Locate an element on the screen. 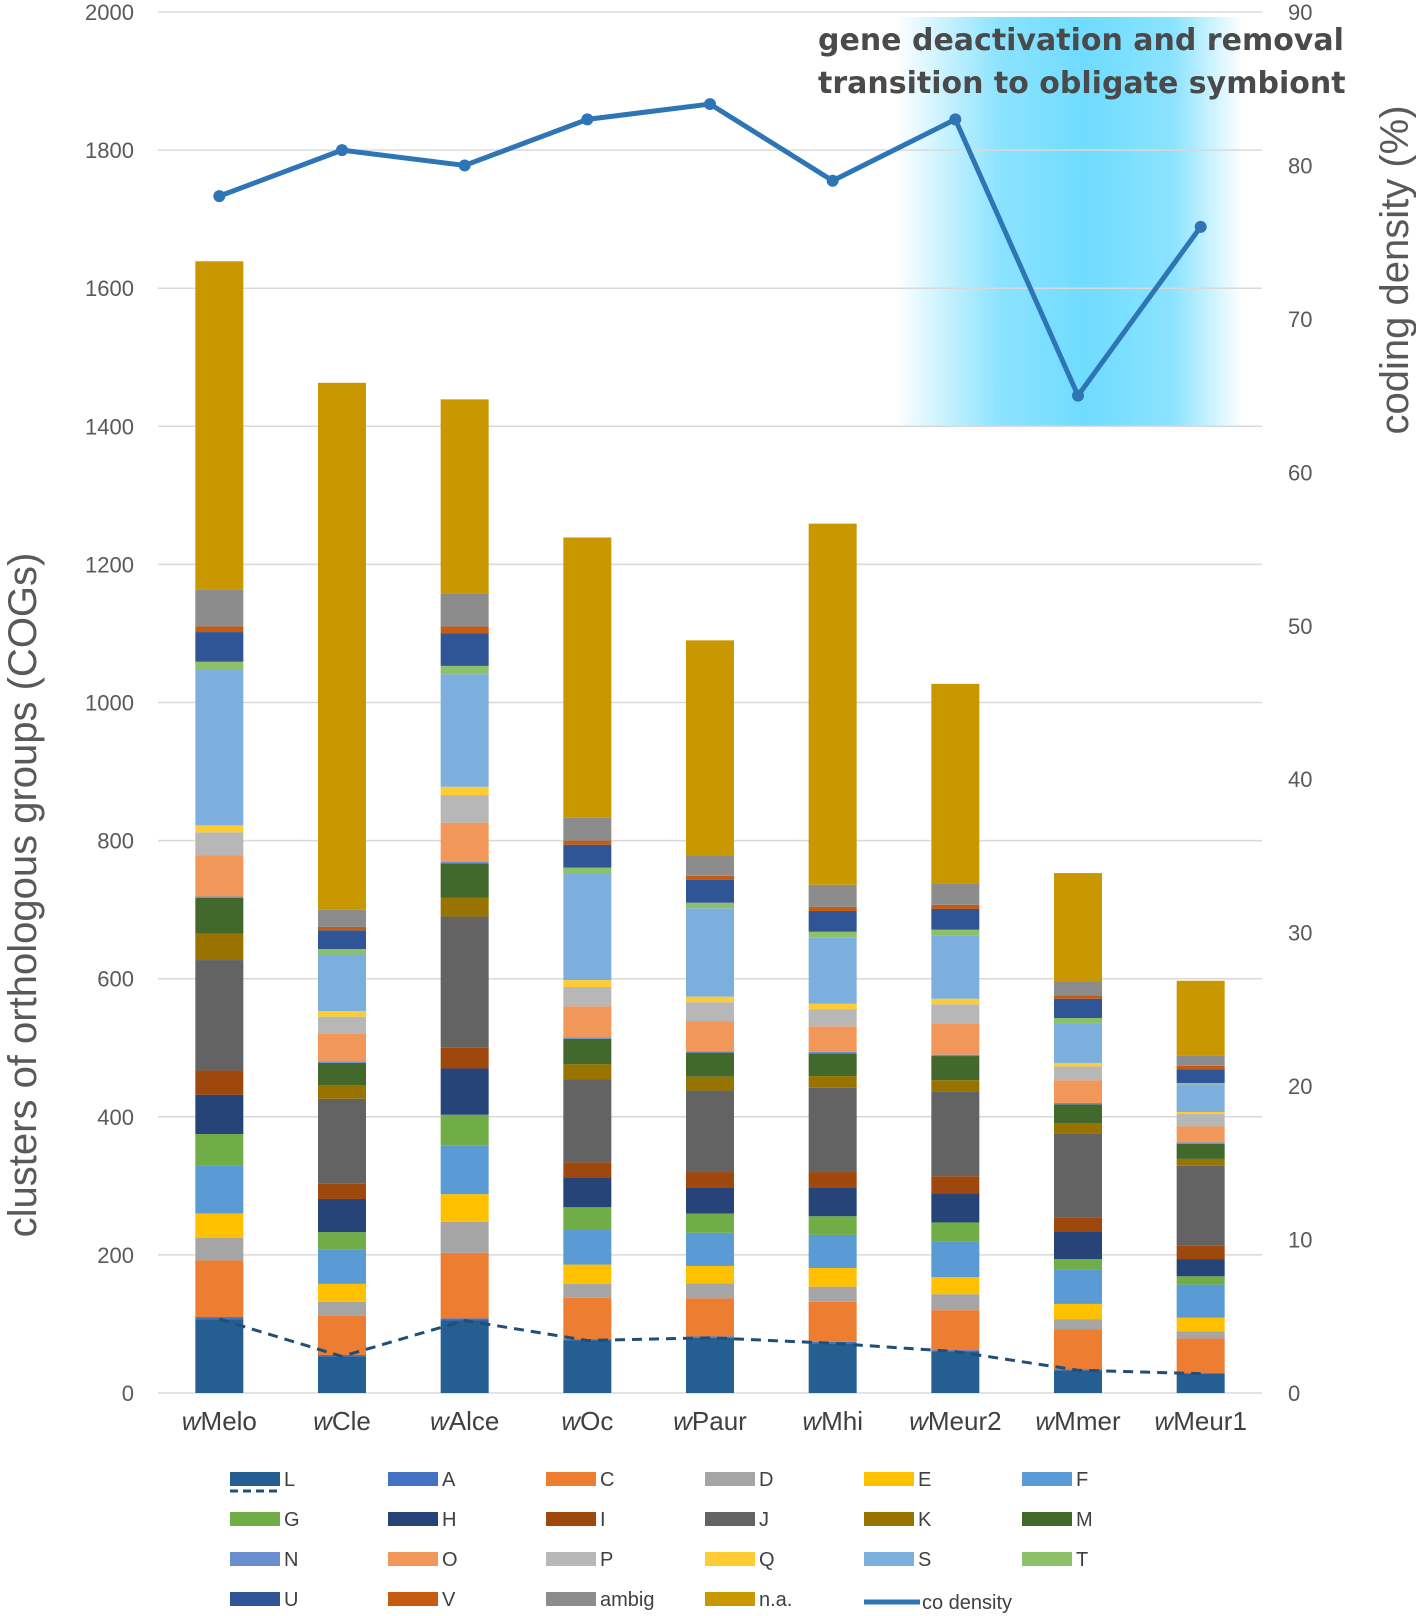  bar-segment-Q-wMhi is located at coordinates (832, 1006).